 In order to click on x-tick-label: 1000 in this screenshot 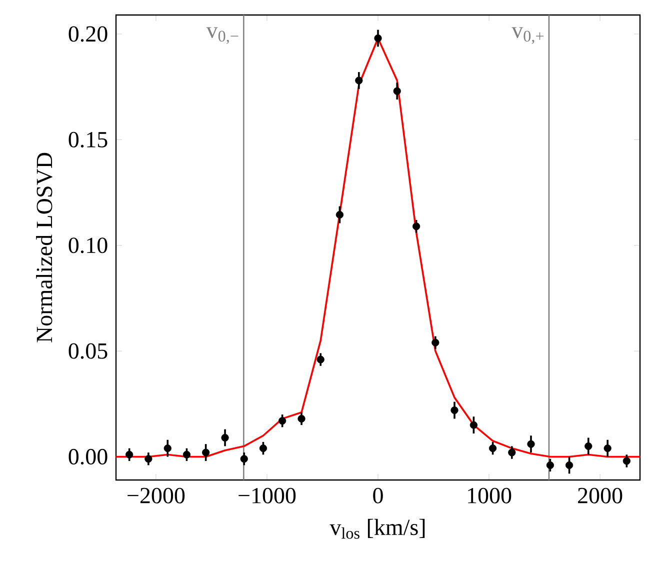, I will do `click(490, 496)`.